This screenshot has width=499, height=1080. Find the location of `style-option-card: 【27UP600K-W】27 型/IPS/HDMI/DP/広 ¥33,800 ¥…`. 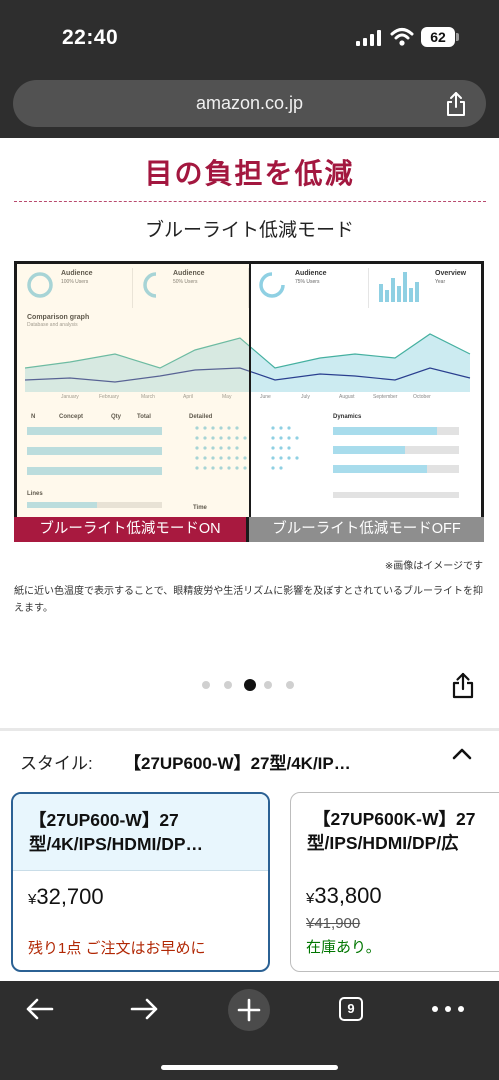

style-option-card: 【27UP600K-W】27 型/IPS/HDMI/DP/広 ¥33,800 ¥… is located at coordinates (394, 882).